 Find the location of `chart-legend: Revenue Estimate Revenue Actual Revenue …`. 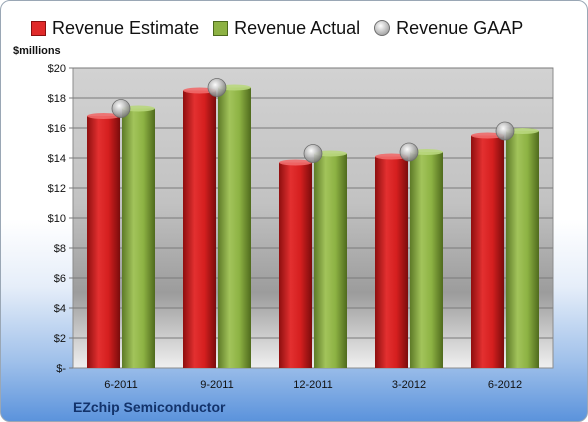

chart-legend: Revenue Estimate Revenue Actual Revenue … is located at coordinates (277, 28).